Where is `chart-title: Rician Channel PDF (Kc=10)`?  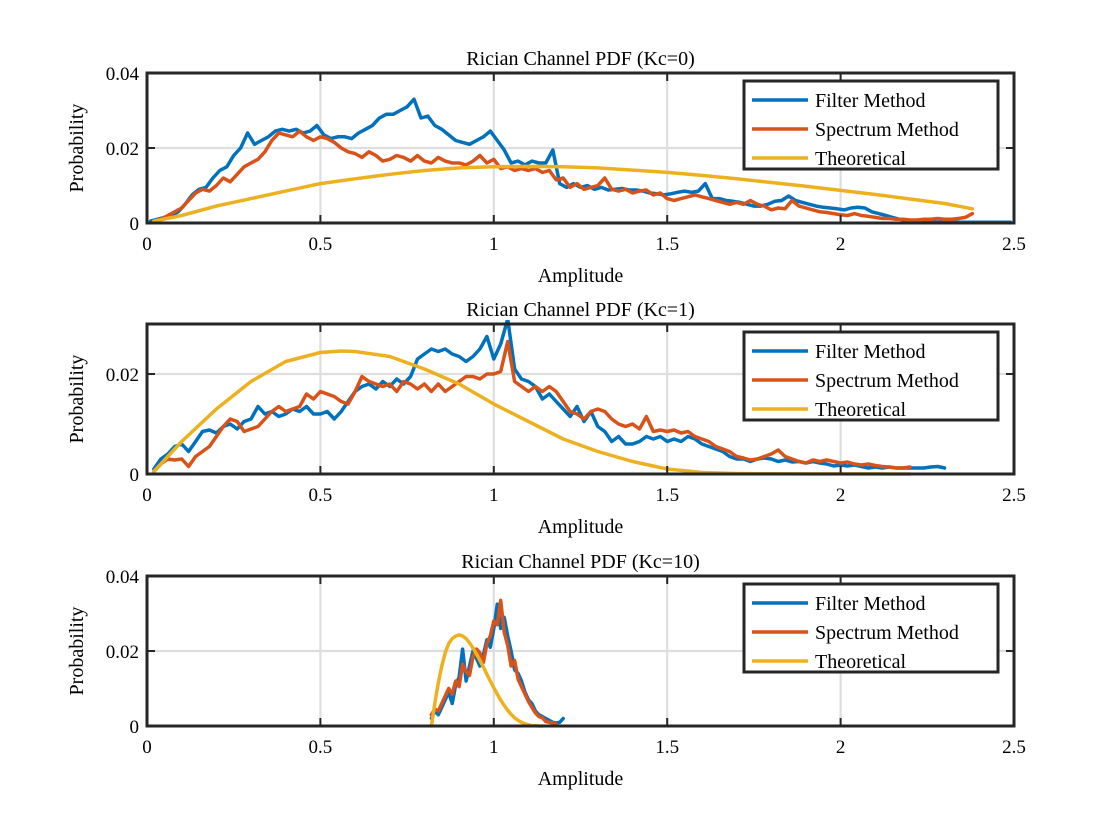
chart-title: Rician Channel PDF (Kc=10) is located at coordinates (580, 562).